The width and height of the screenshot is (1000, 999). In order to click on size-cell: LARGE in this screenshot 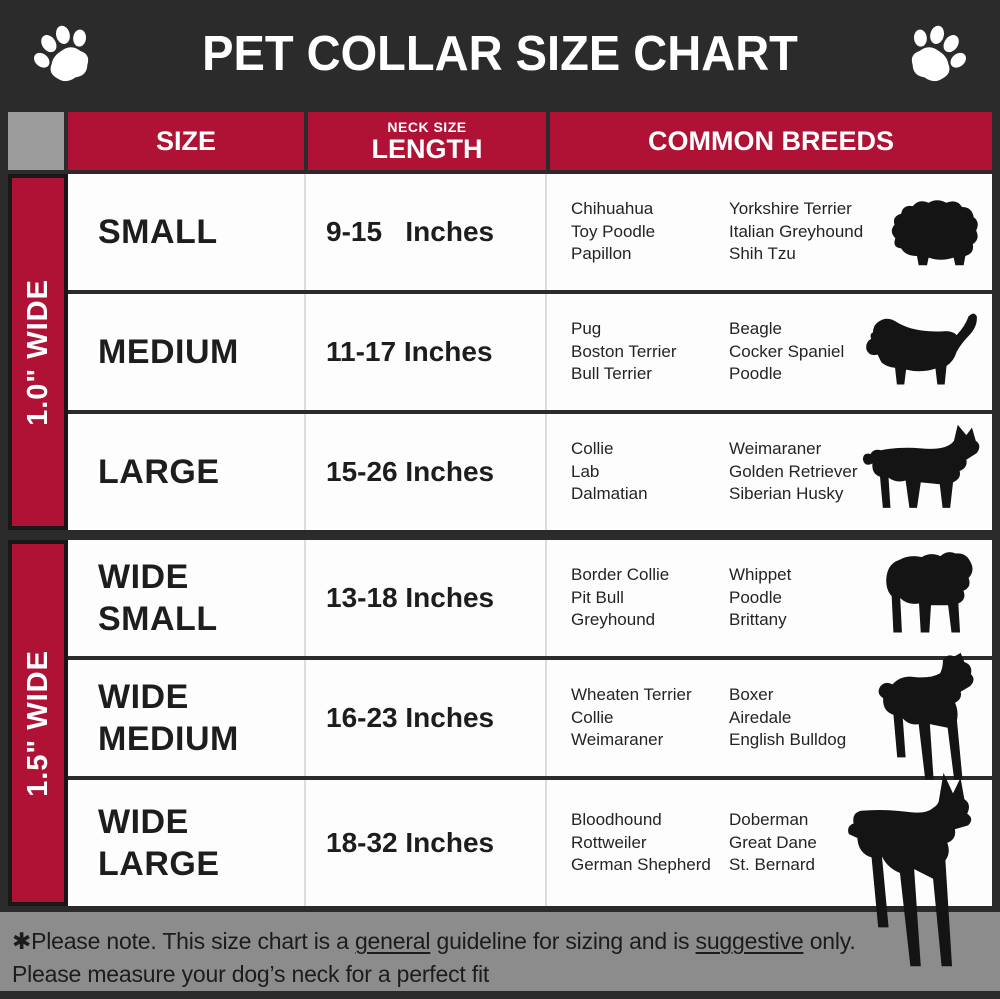, I will do `click(187, 472)`.